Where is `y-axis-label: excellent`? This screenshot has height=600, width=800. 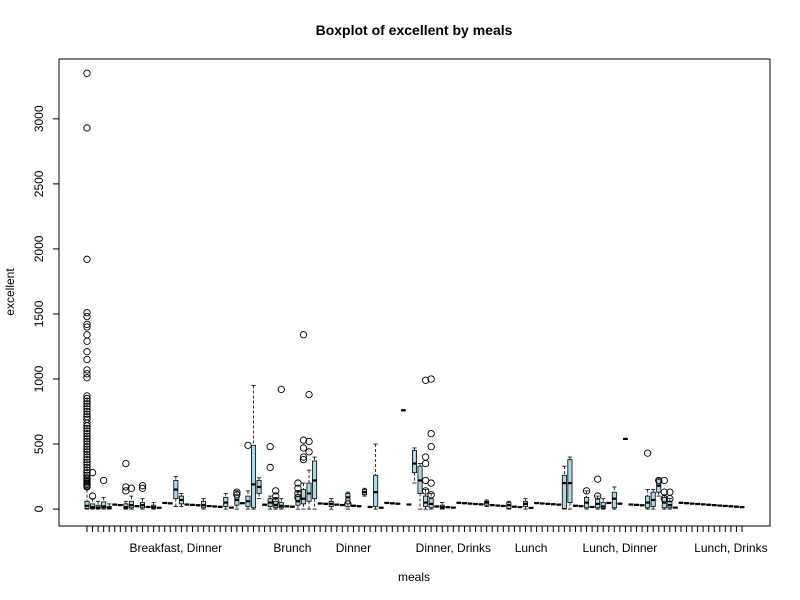
y-axis-label: excellent is located at coordinates (10, 292).